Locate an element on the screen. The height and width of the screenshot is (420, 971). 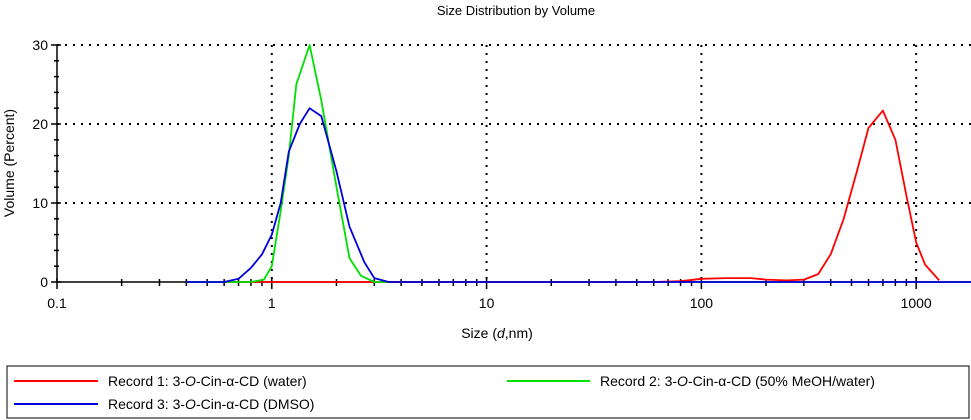
x-tick-label: 0.1 is located at coordinates (57, 303).